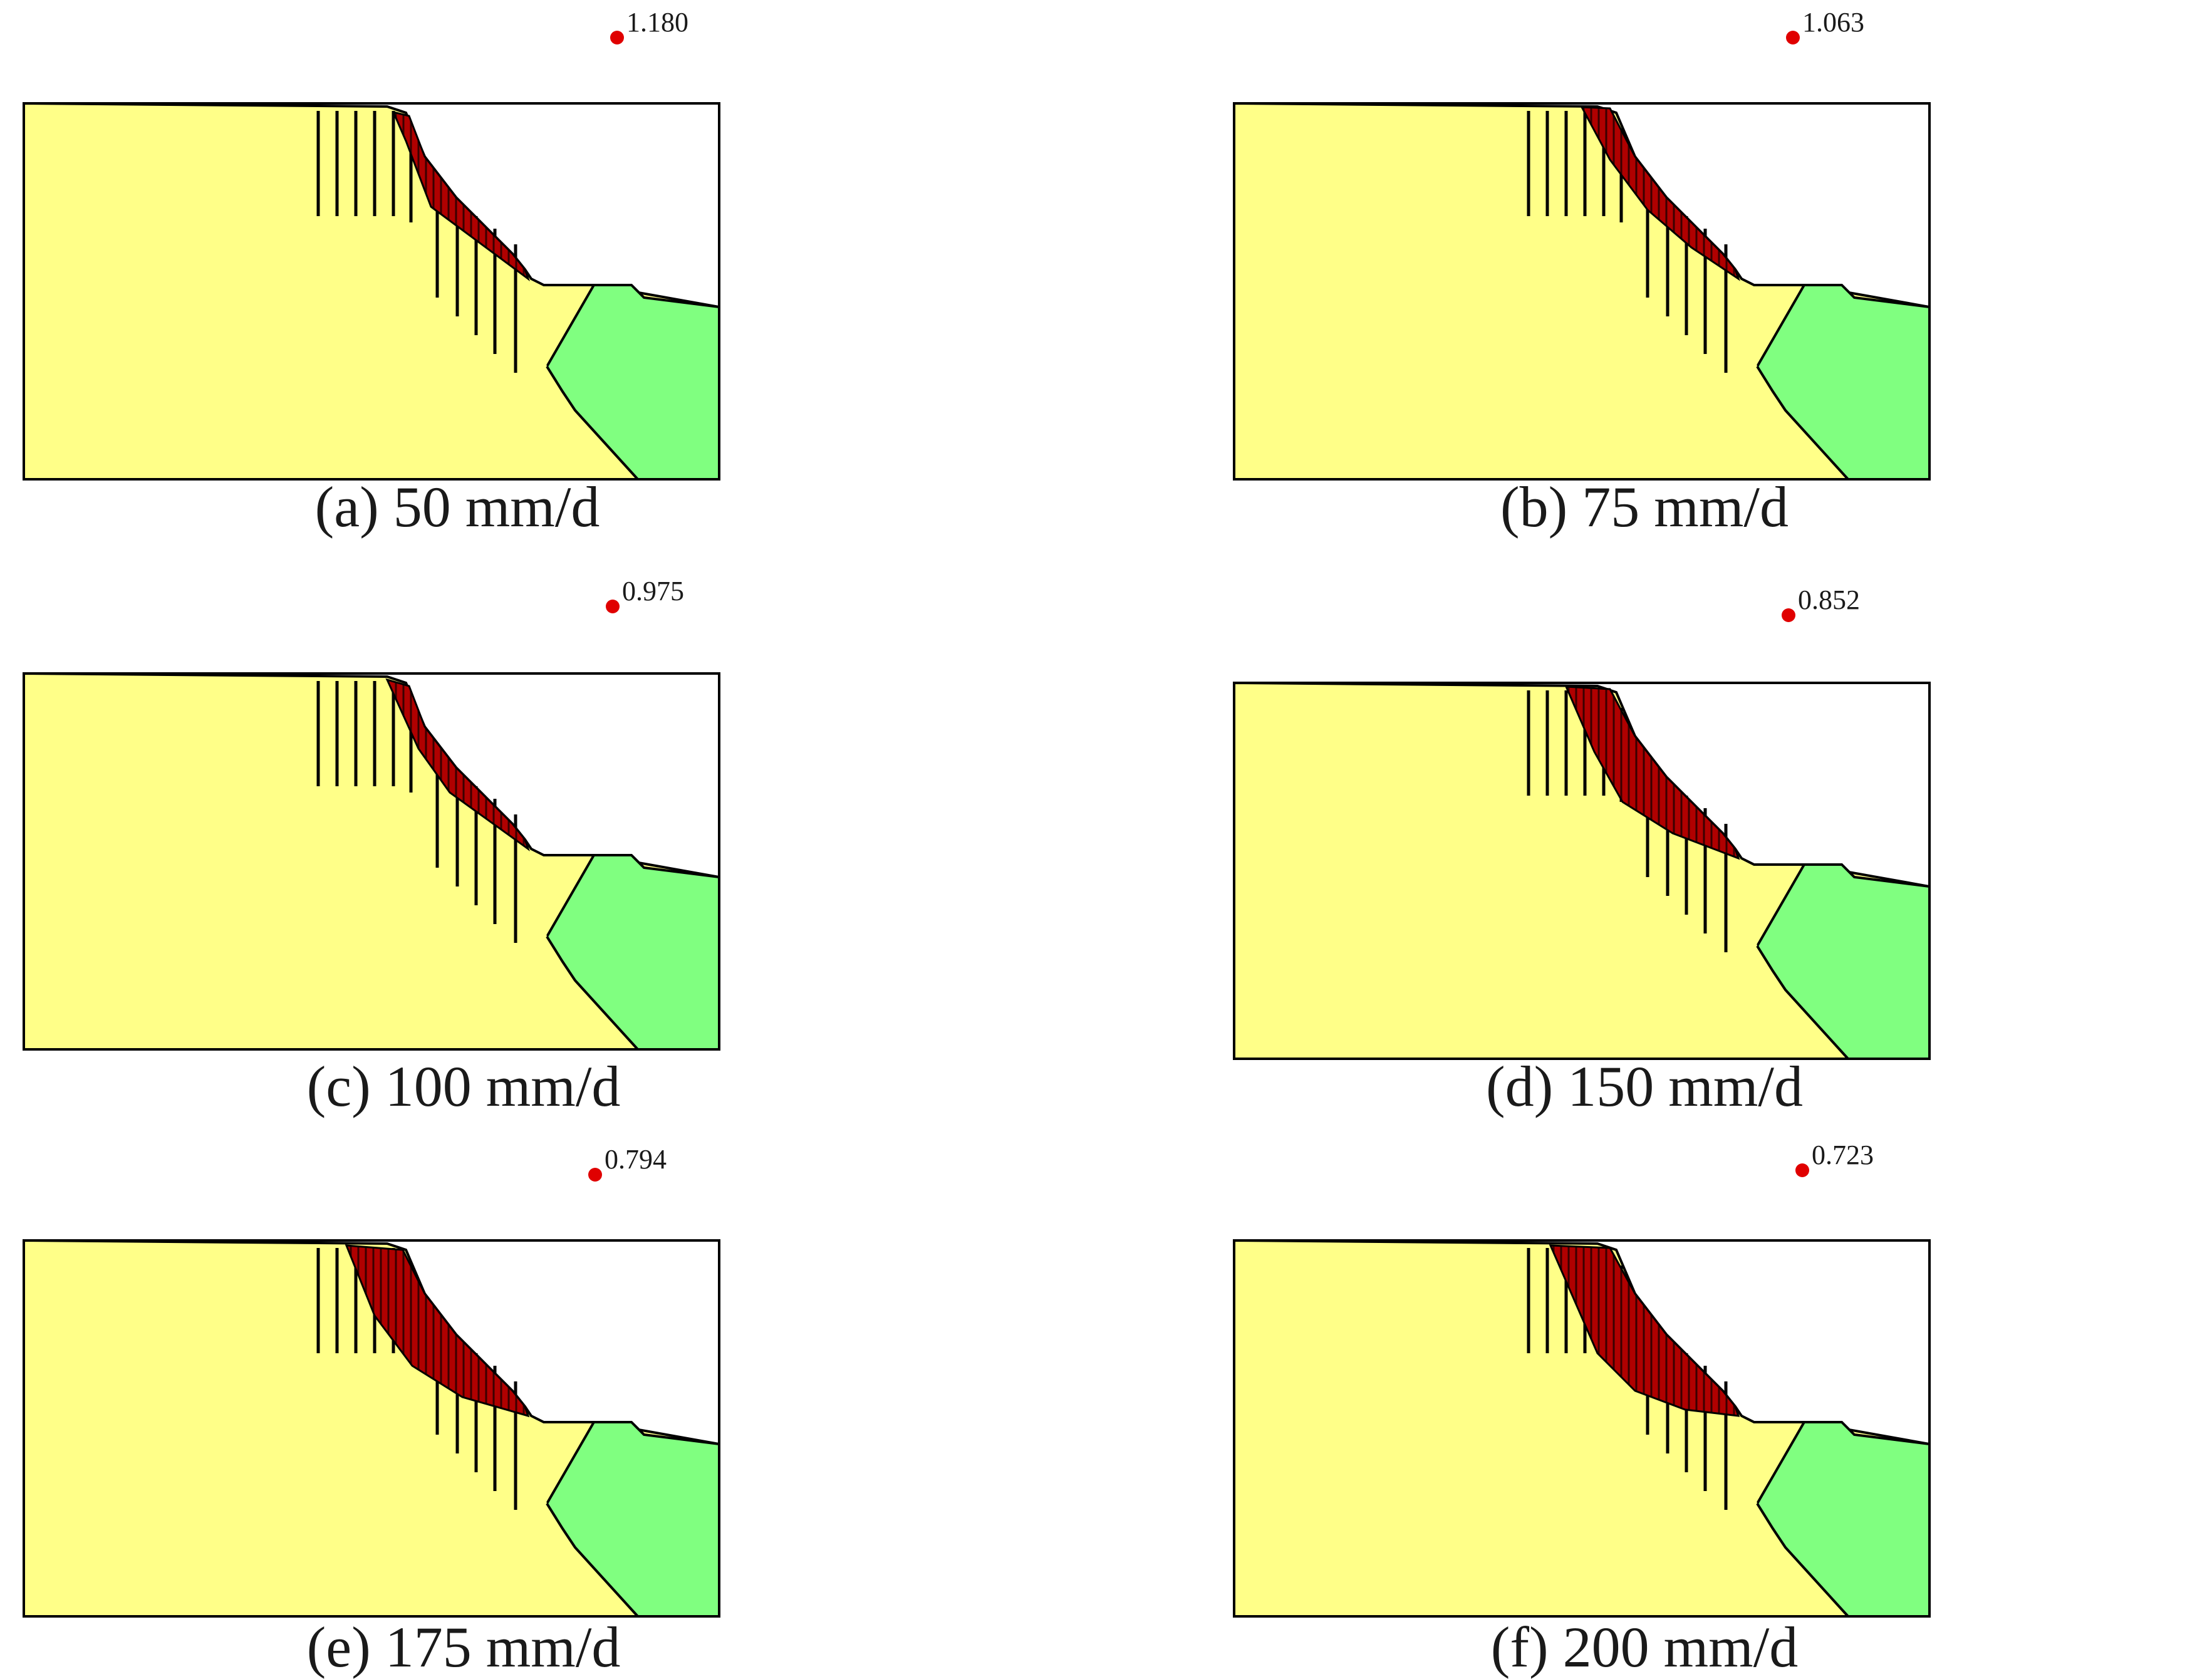  Describe the element at coordinates (1581, 1428) in the screenshot. I see `panel-f` at that location.